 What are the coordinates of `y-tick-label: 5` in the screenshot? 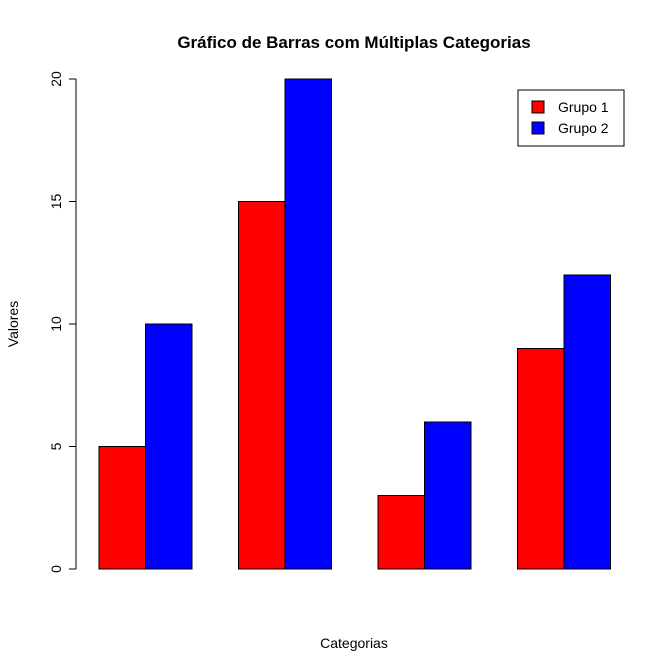 It's located at (56, 446).